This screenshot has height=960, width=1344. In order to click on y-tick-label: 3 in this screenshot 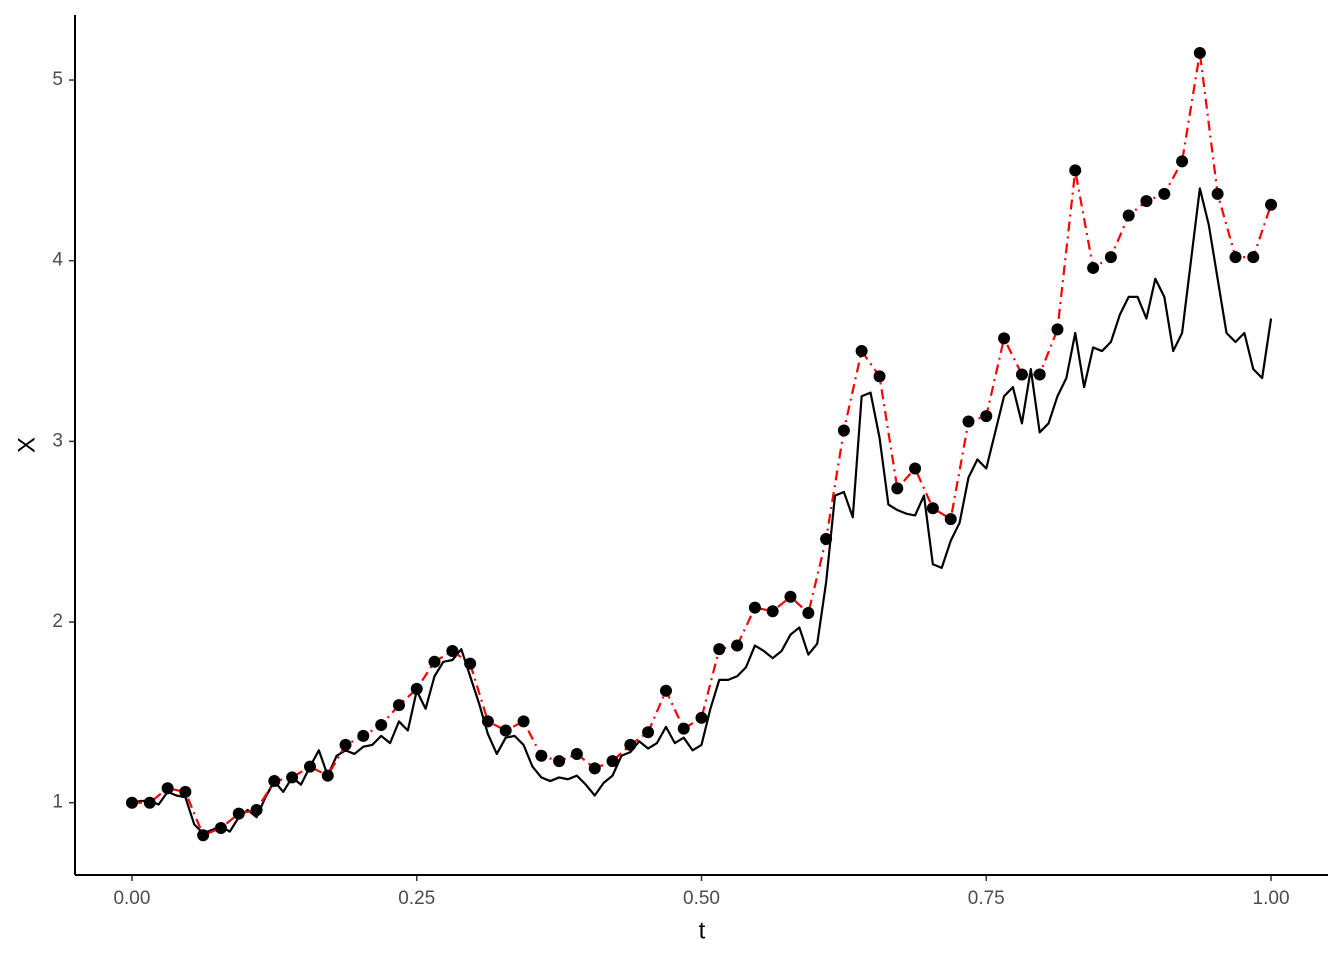, I will do `click(57, 440)`.